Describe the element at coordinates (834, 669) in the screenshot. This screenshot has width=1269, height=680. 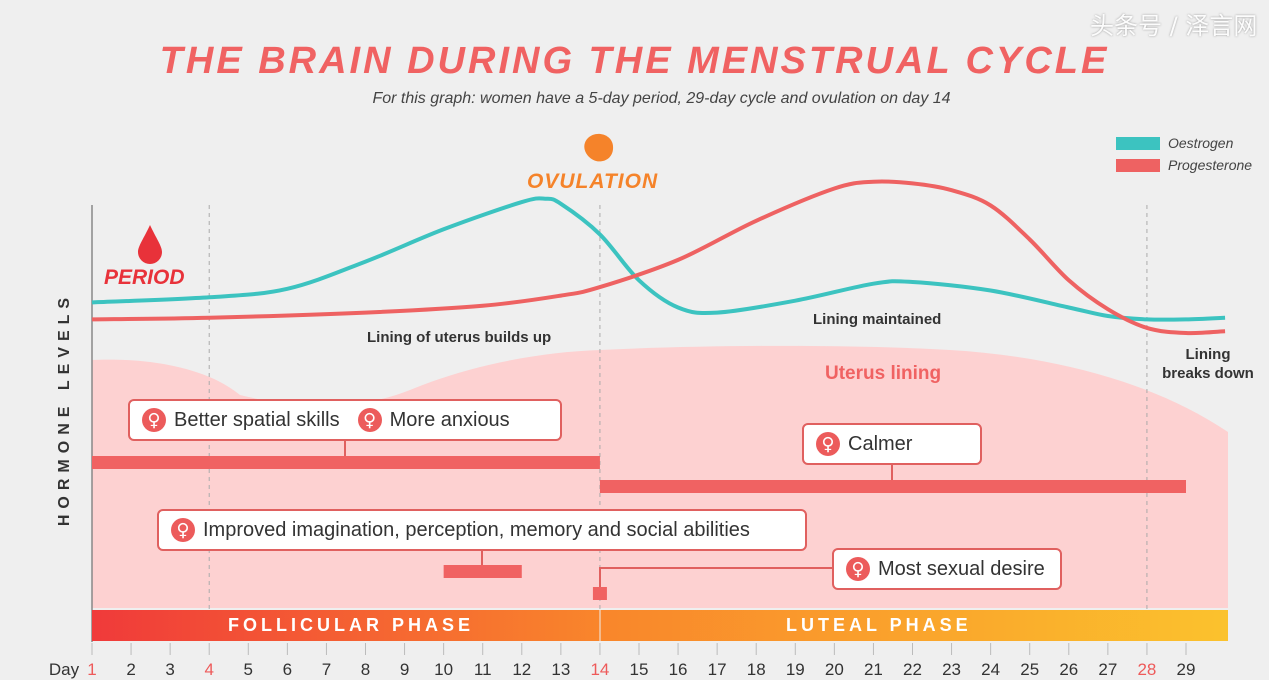
I see `x-tick-label: 20` at that location.